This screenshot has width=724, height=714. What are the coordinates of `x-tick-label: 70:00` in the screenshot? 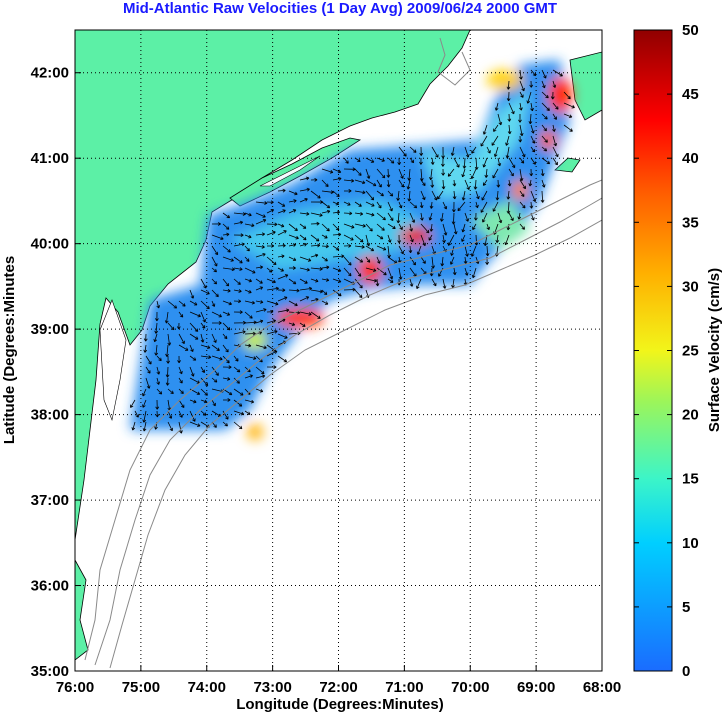 It's located at (470, 687).